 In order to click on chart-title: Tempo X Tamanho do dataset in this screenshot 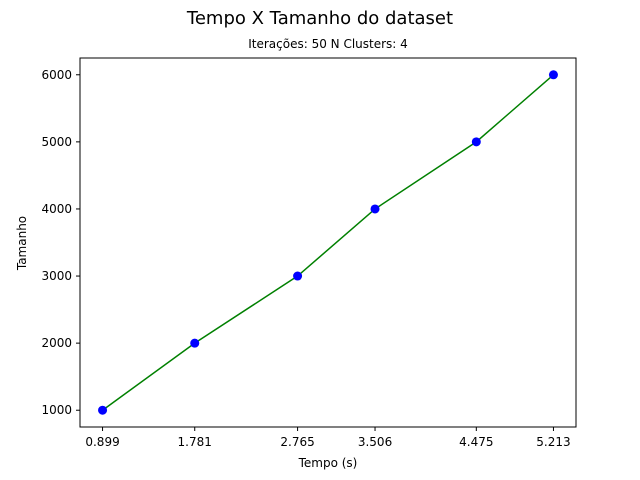, I will do `click(319, 18)`.